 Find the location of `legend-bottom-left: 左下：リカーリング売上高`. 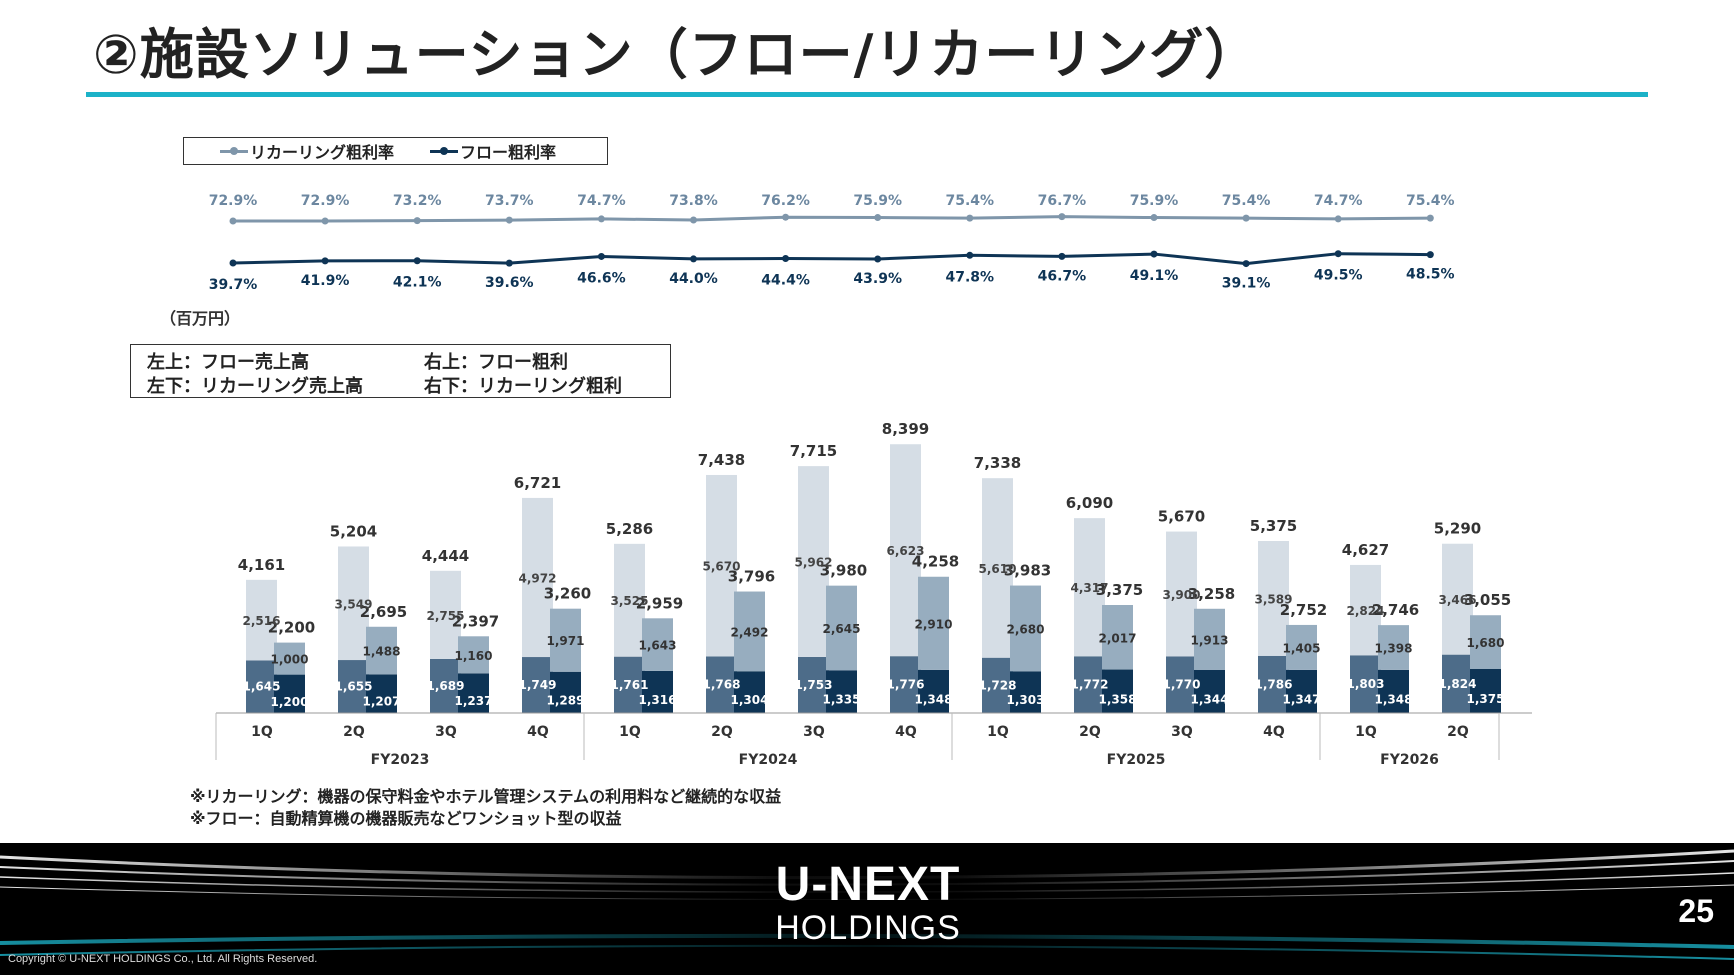

legend-bottom-left: 左下：リカーリング売上高 is located at coordinates (255, 386).